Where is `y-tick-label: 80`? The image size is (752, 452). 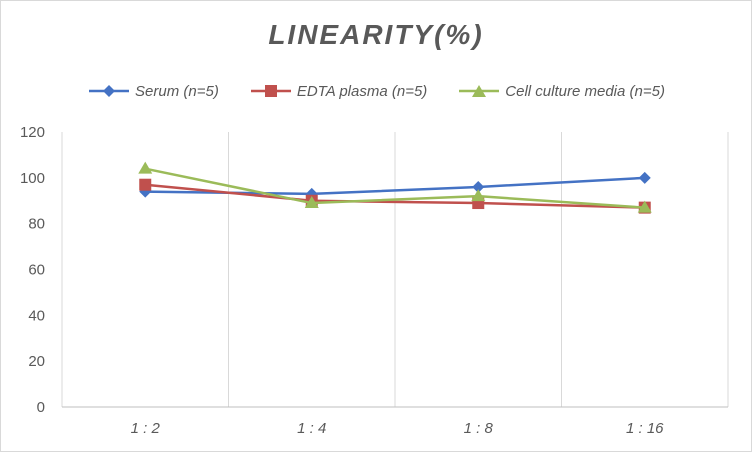
y-tick-label: 80 is located at coordinates (36, 224).